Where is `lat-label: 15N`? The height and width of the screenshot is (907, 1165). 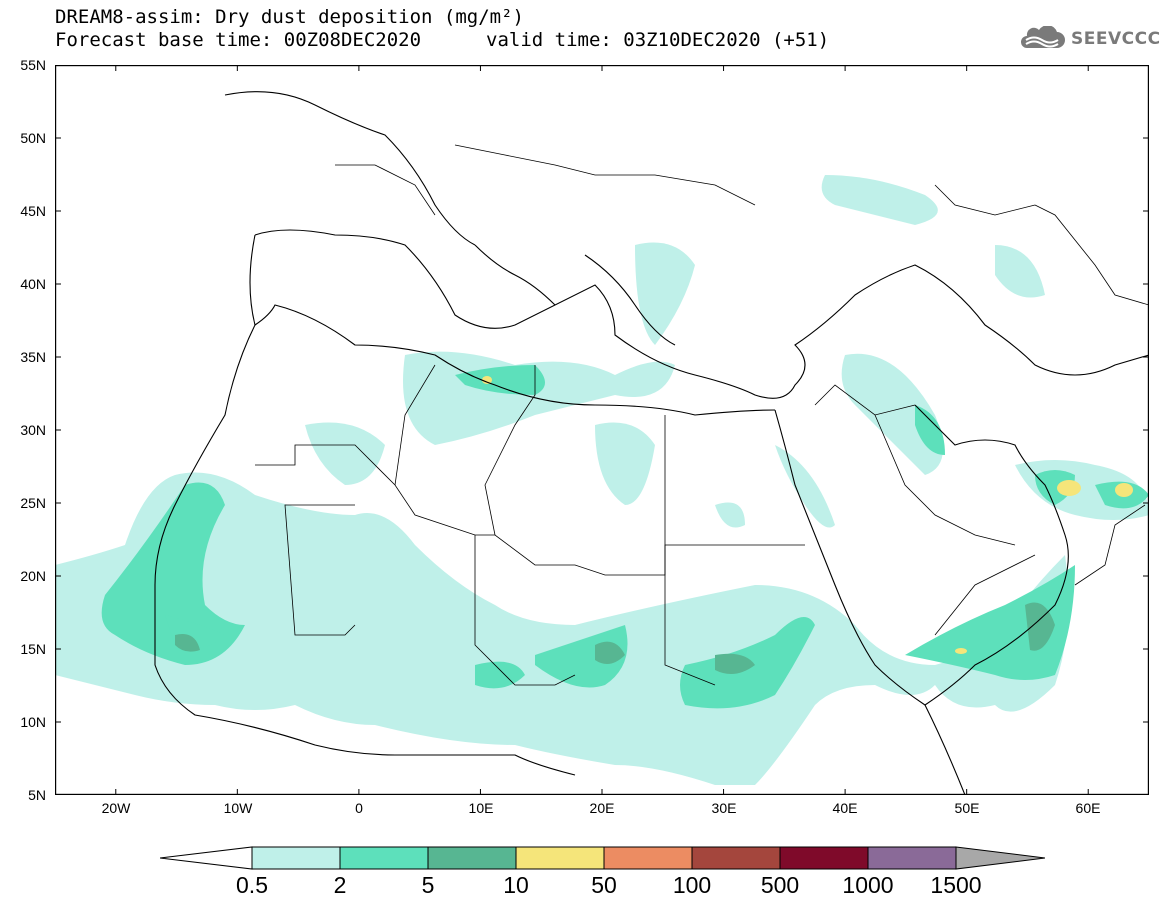 lat-label: 15N is located at coordinates (33, 649).